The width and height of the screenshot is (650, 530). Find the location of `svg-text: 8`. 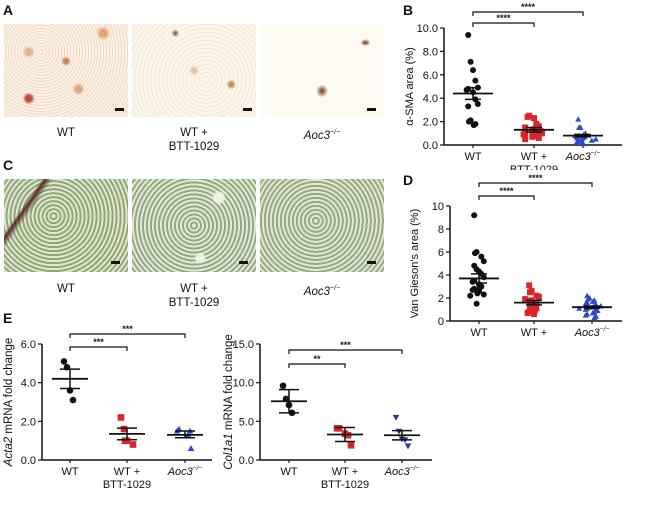

svg-text: 8 is located at coordinates (441, 230).